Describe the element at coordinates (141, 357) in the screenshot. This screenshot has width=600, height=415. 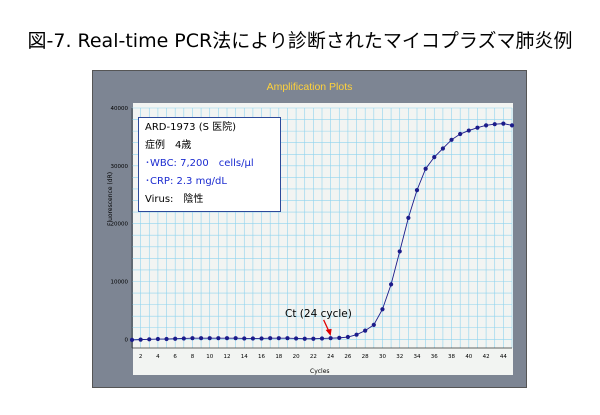
I see `x-tick-label: 2` at that location.